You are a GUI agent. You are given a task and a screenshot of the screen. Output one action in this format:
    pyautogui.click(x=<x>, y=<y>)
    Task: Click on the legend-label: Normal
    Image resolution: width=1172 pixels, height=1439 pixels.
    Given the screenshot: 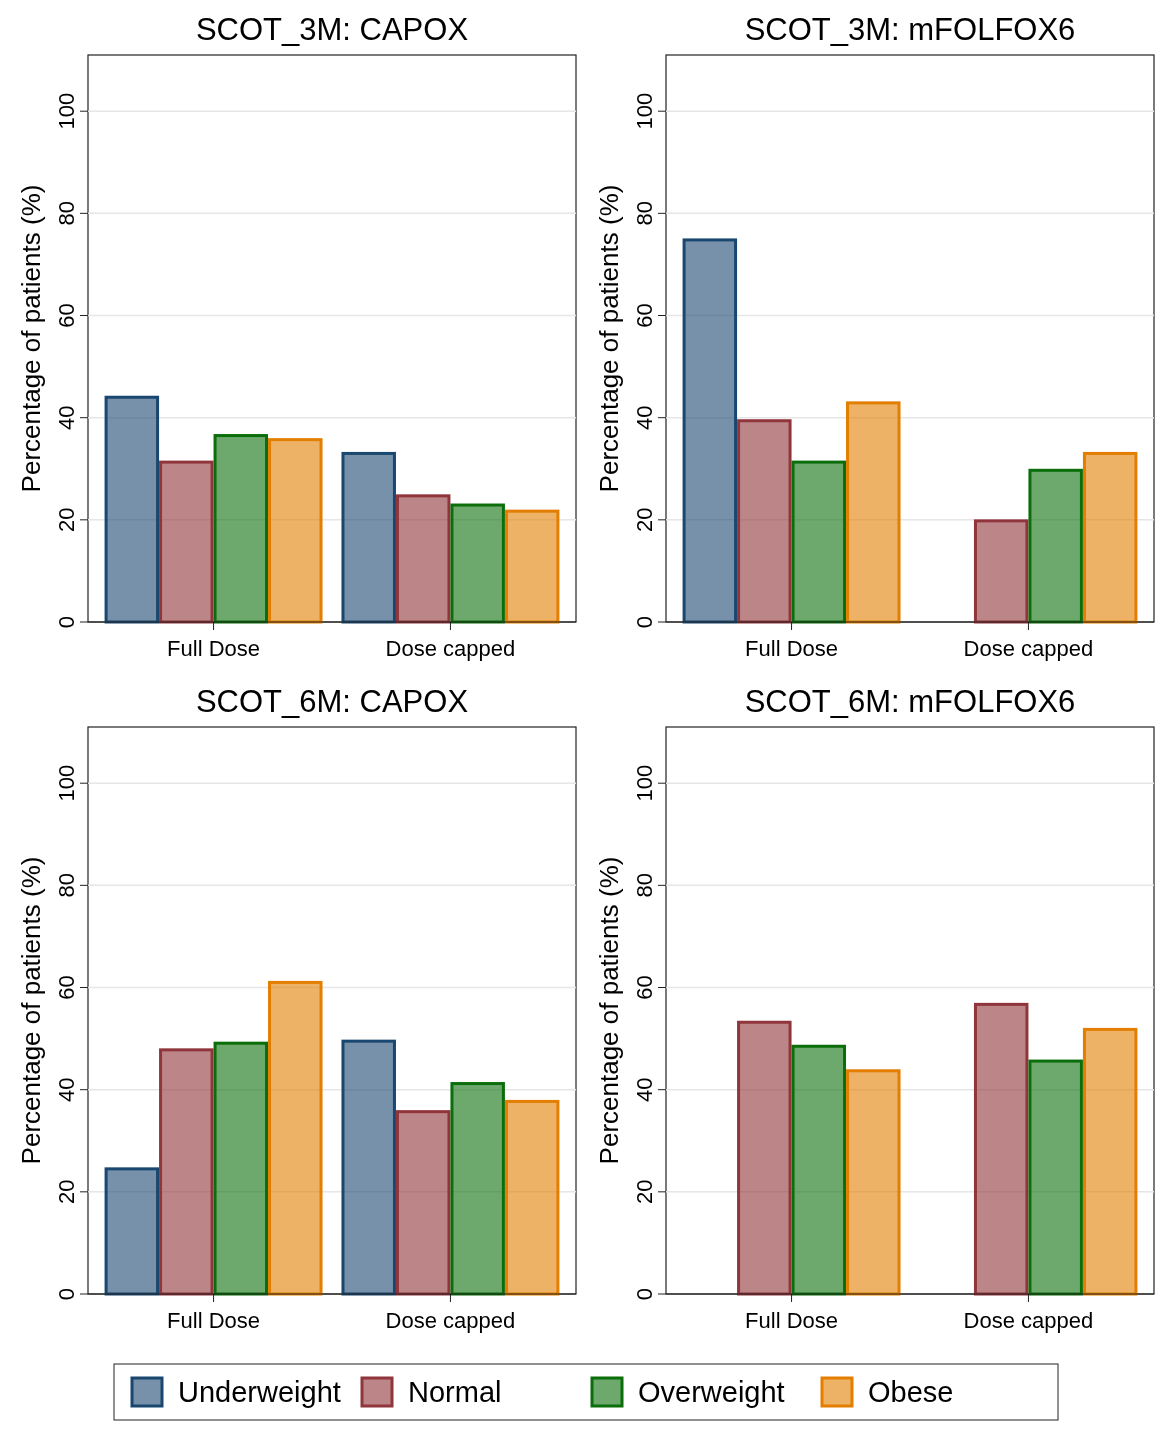 What is the action you would take?
    pyautogui.click(x=455, y=1392)
    